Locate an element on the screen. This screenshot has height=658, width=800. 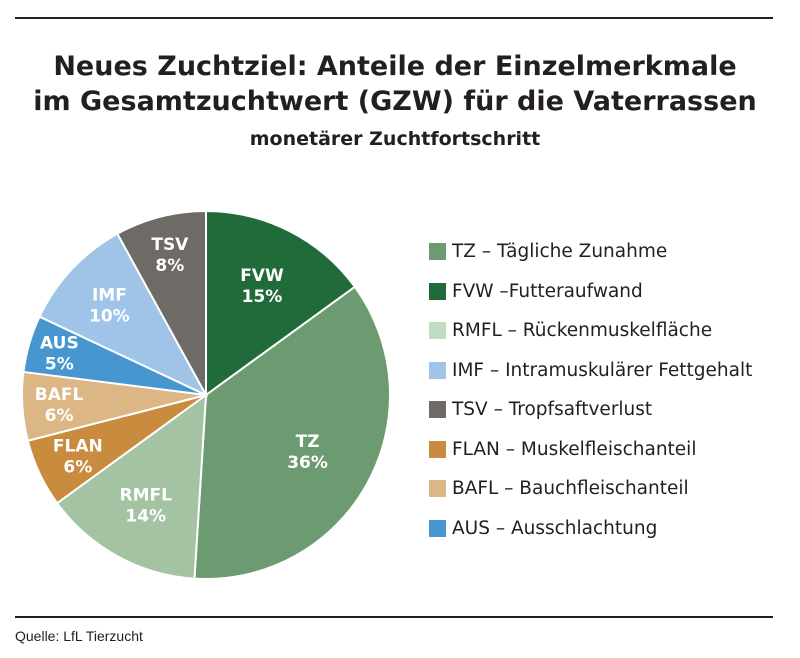
slice-value-rmfl: 14% is located at coordinates (145, 517).